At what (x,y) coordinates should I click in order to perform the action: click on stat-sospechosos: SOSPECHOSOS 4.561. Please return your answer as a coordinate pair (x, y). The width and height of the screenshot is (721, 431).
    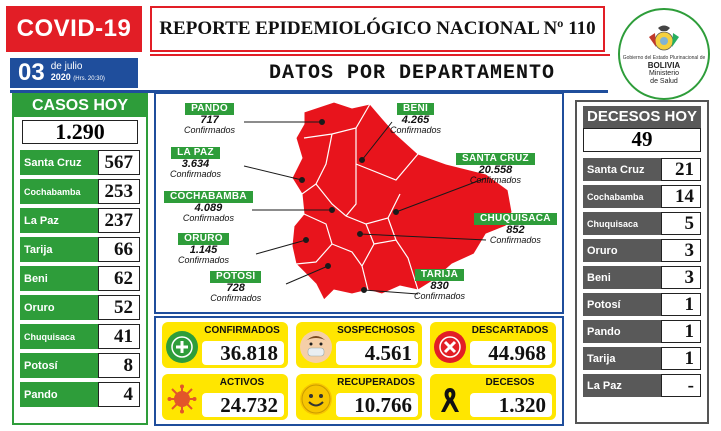
    Looking at the image, I should click on (359, 345).